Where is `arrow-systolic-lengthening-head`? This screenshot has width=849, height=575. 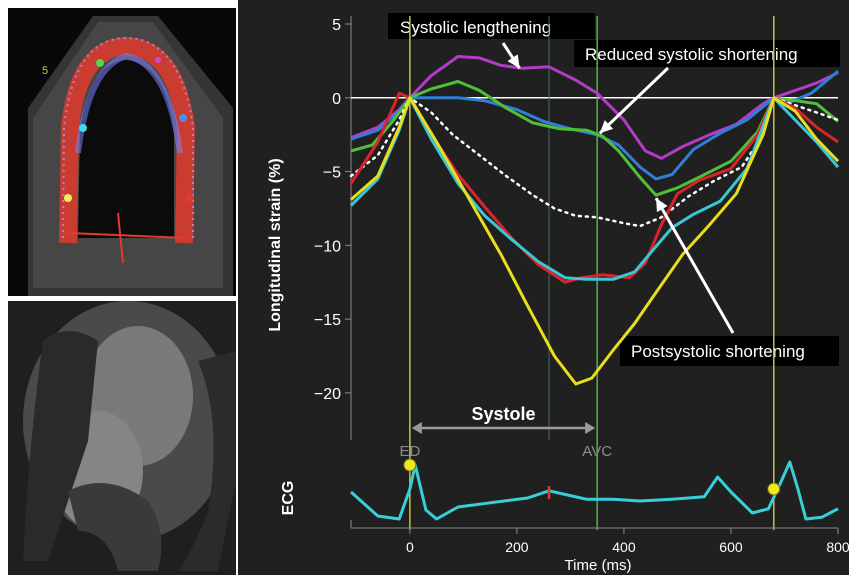
arrow-systolic-lengthening-head is located at coordinates (513, 61).